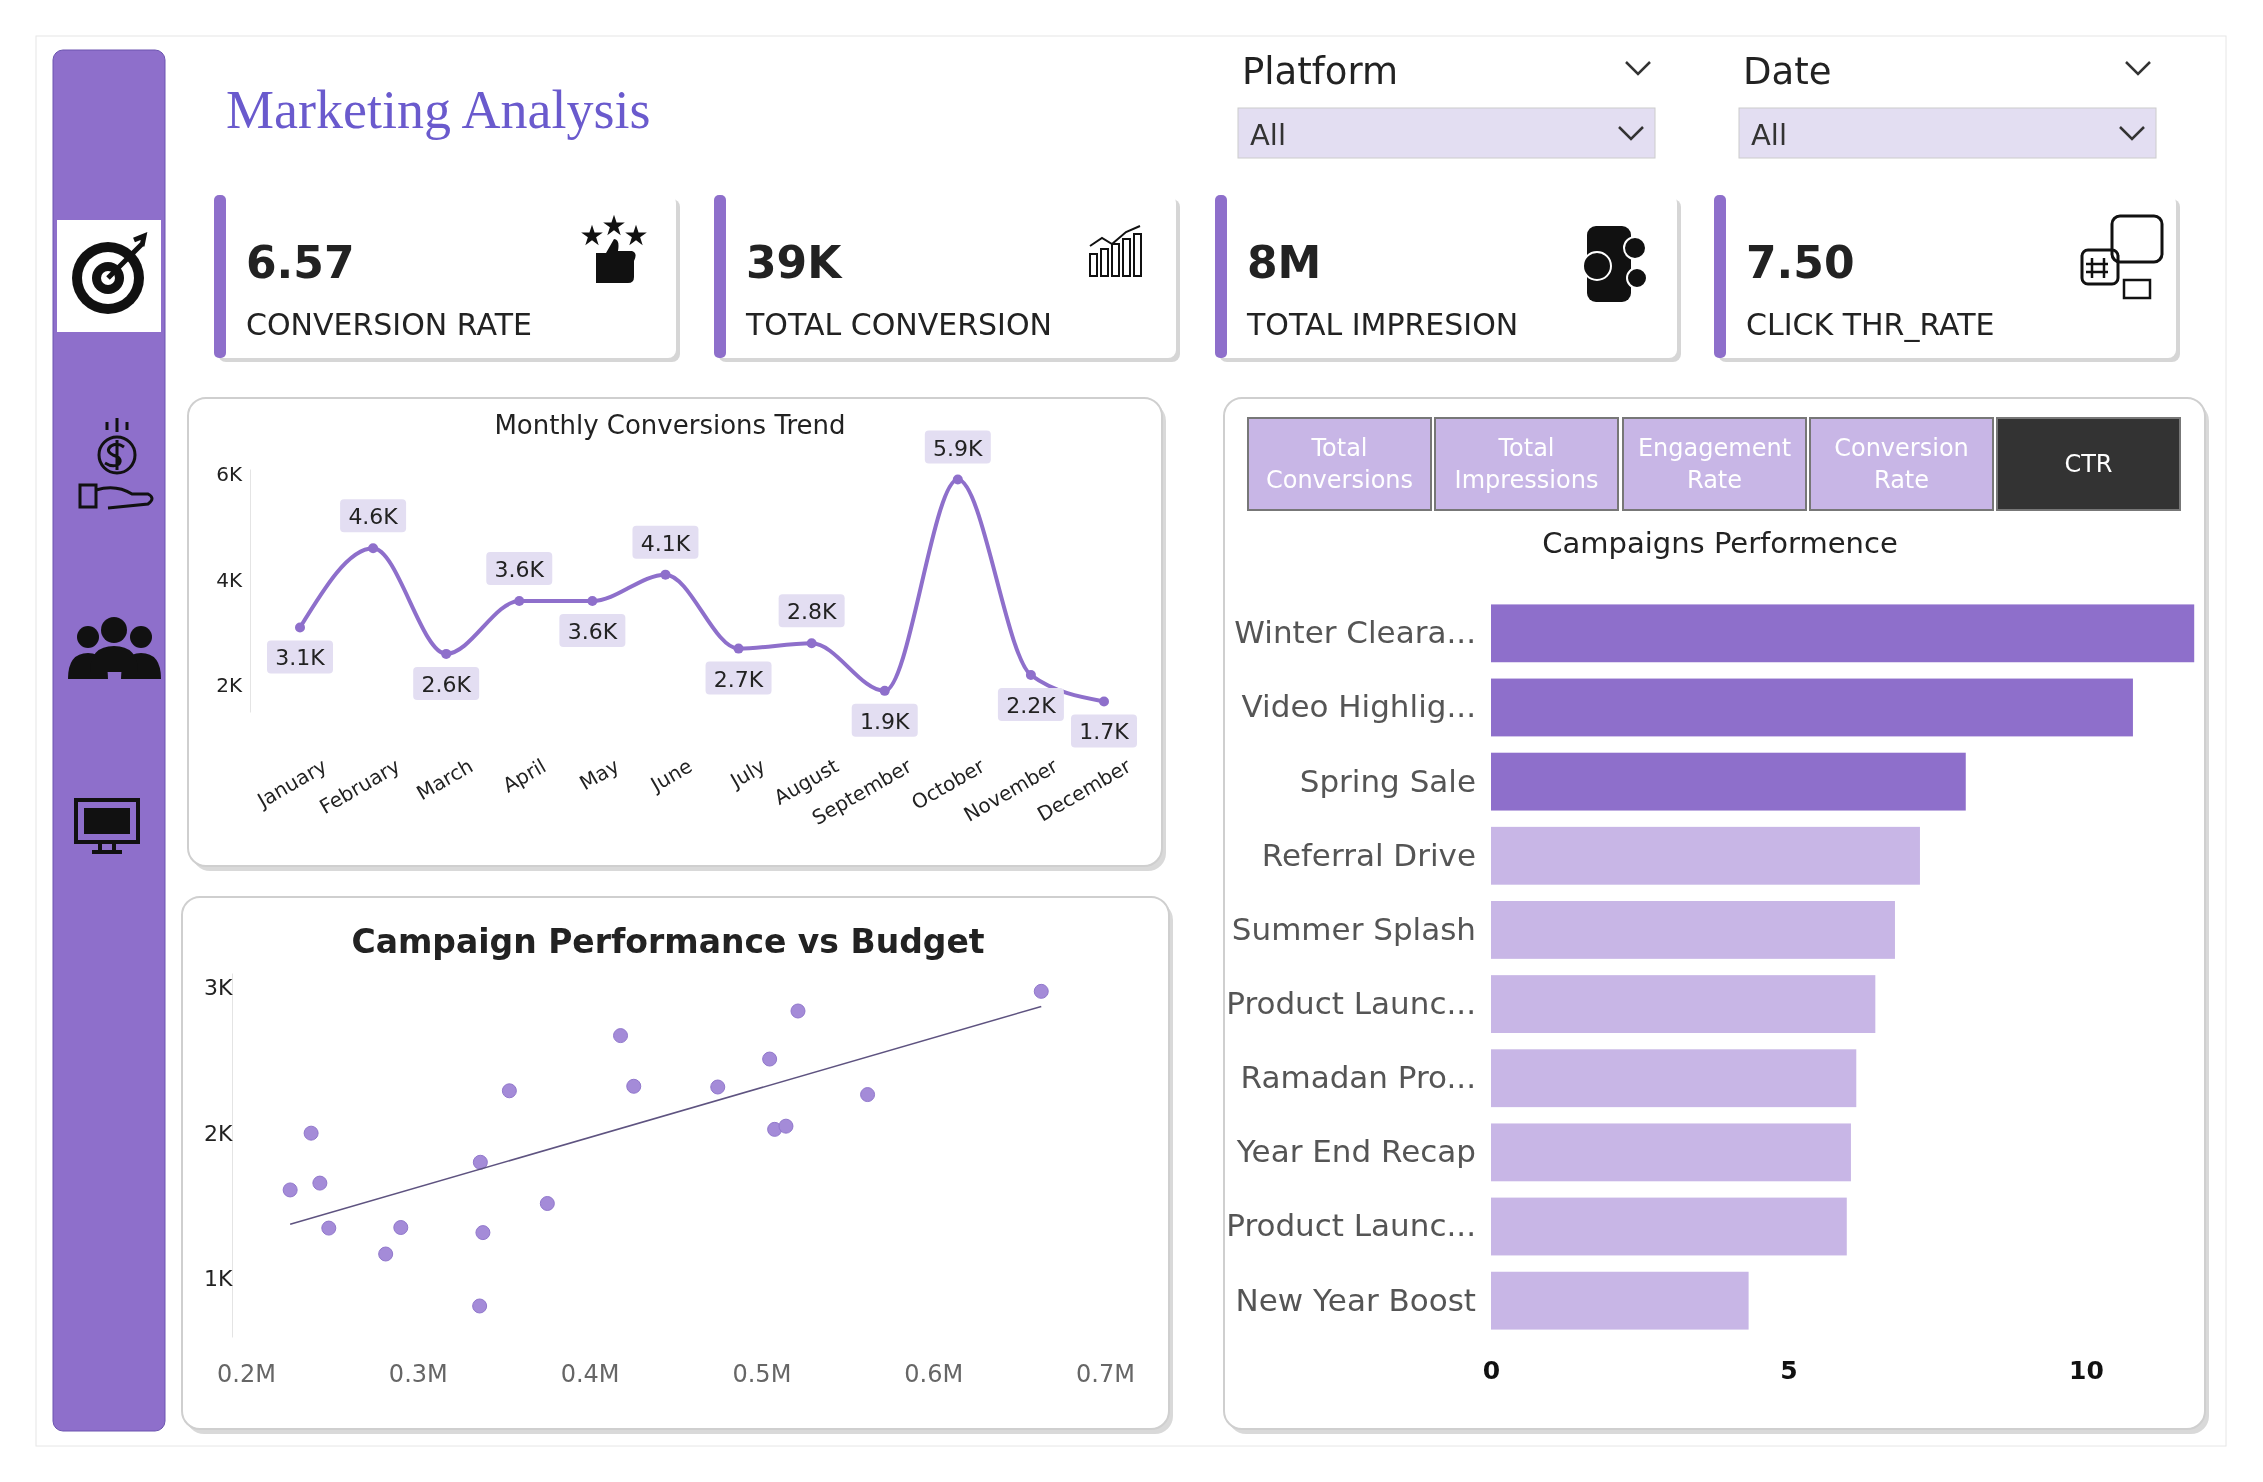 This screenshot has width=2263, height=1482. I want to click on x-tick-label: 0.7M, so click(1105, 1374).